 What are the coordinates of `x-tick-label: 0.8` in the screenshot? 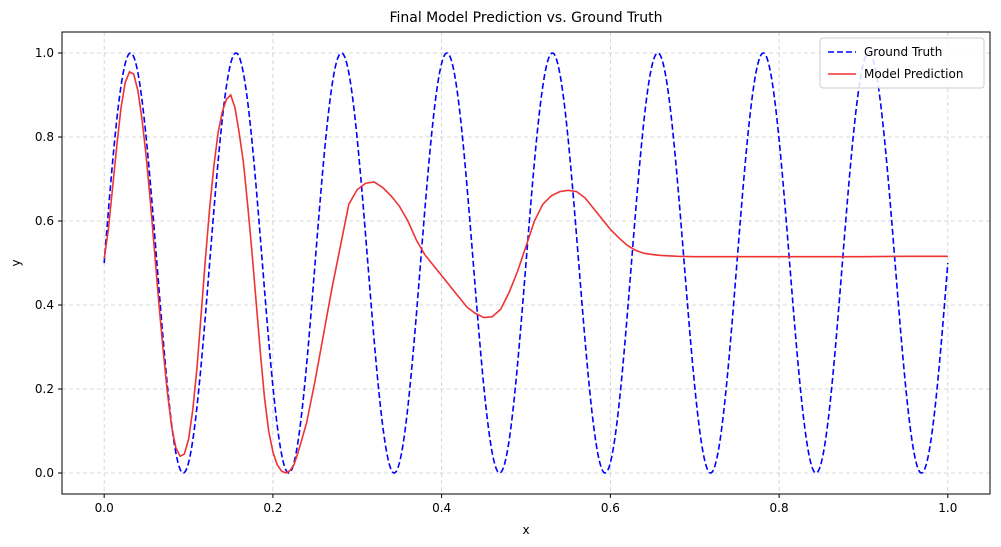 It's located at (779, 508).